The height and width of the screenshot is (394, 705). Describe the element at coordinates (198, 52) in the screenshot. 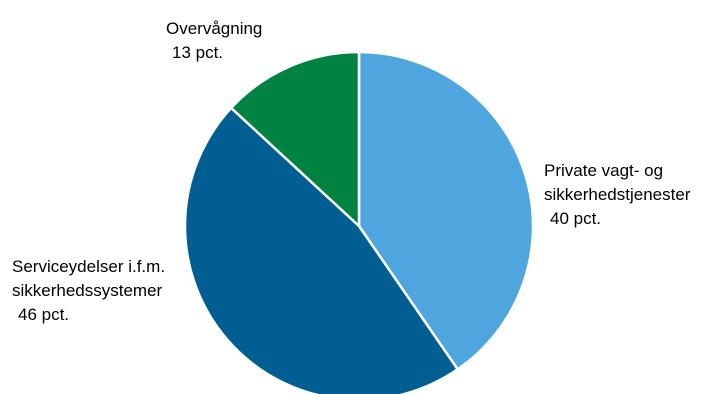

I see `slice-value-label: 13 pct.` at that location.